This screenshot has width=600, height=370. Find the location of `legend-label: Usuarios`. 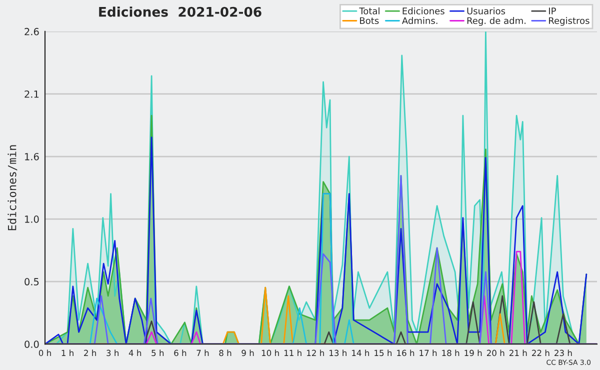

legend-label: Usuarios is located at coordinates (486, 10).